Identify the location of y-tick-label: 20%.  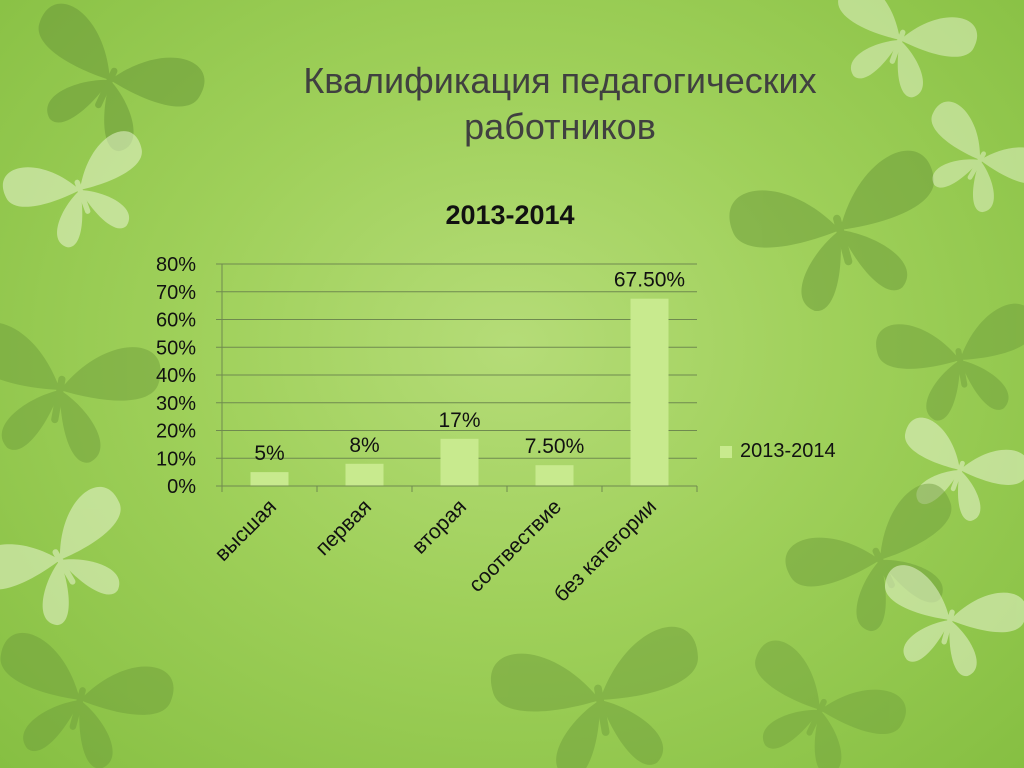
(176, 432).